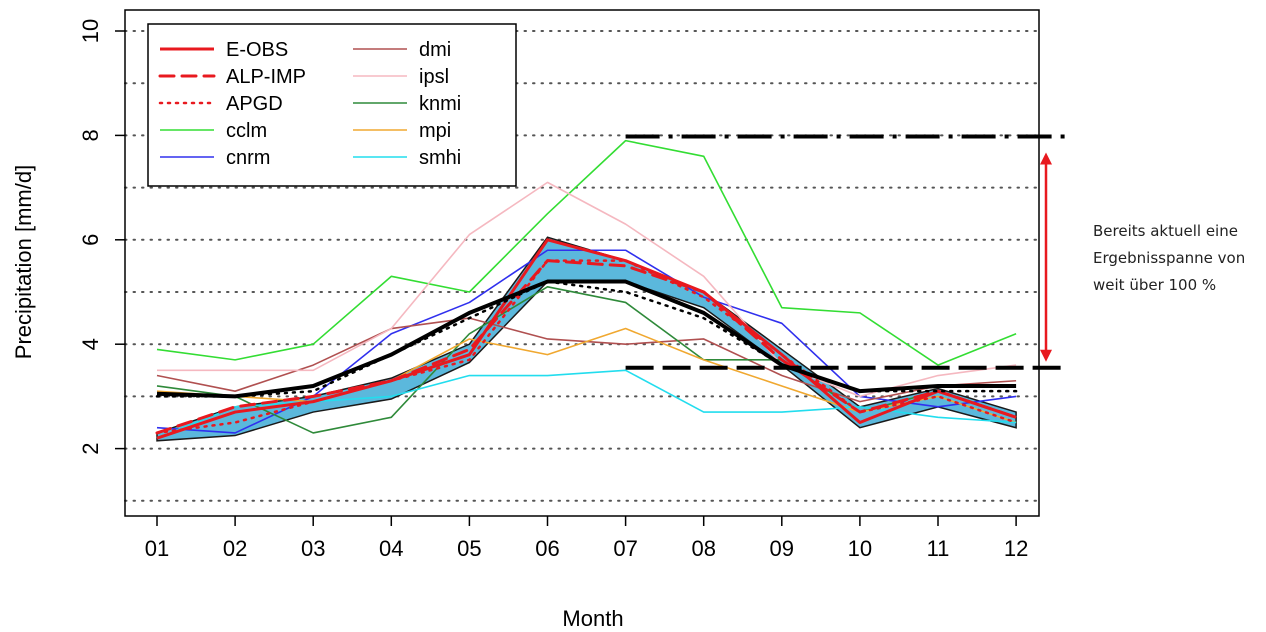 The height and width of the screenshot is (632, 1266). I want to click on ensemble-mean-line, so click(586, 339).